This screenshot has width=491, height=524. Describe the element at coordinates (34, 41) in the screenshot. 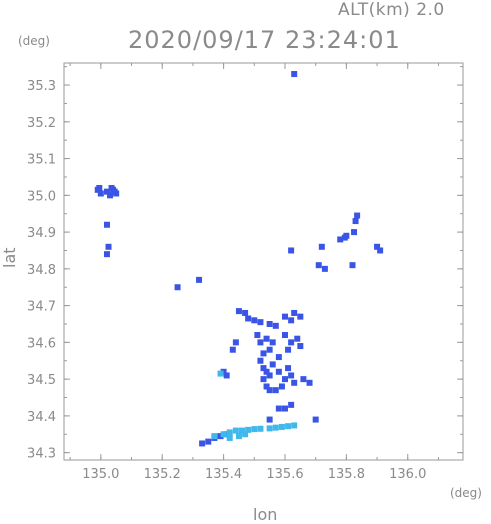

I see `y-unit-label: (deg)` at that location.